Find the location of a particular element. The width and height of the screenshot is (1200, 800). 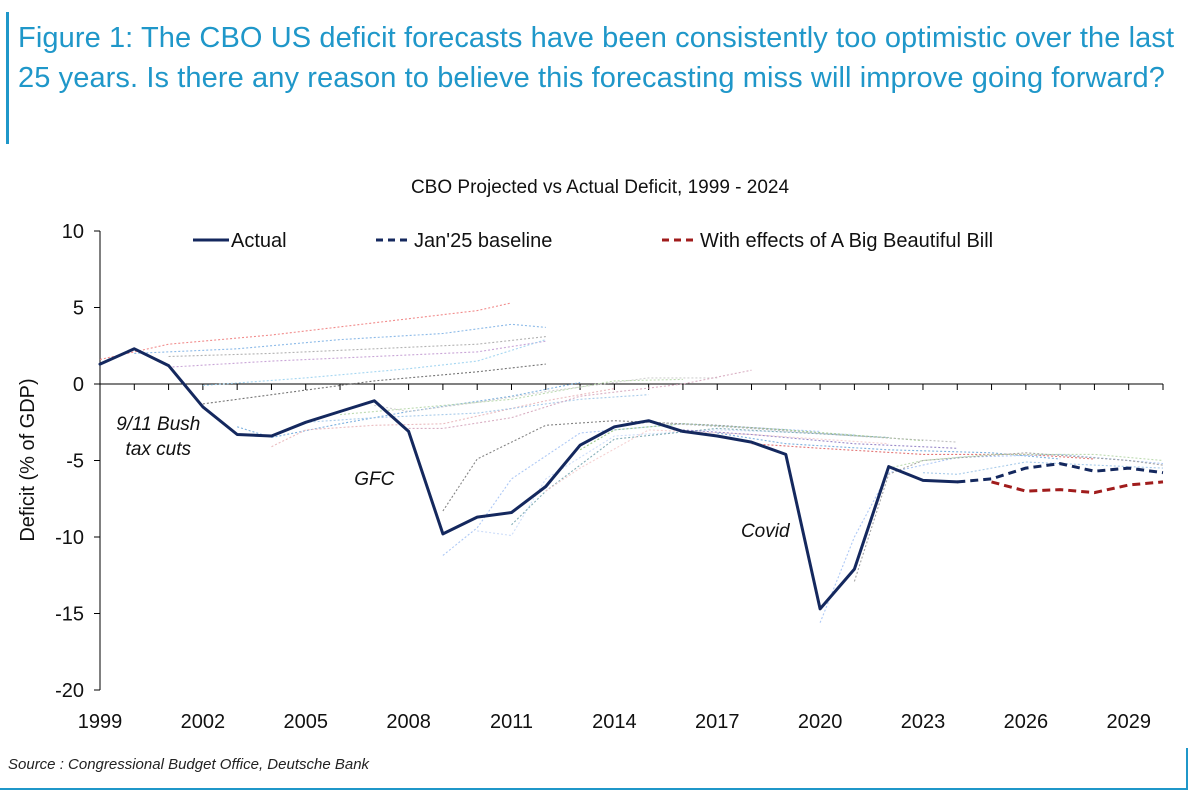

y-axis-label: Deficit (% of GDP) is located at coordinates (28, 459).